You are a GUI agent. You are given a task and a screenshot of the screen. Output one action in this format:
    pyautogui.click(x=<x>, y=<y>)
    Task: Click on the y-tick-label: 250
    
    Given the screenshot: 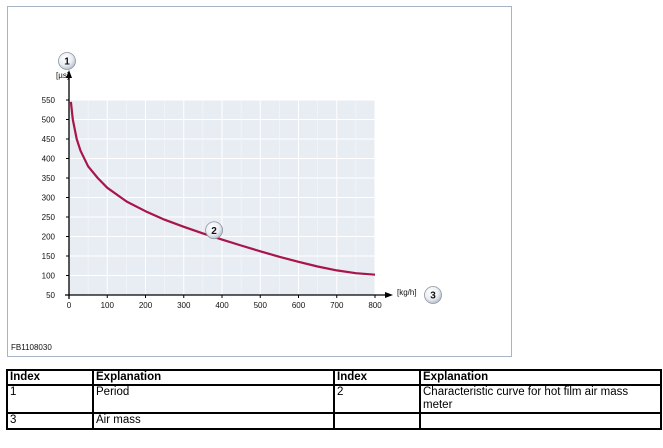 What is the action you would take?
    pyautogui.click(x=49, y=217)
    